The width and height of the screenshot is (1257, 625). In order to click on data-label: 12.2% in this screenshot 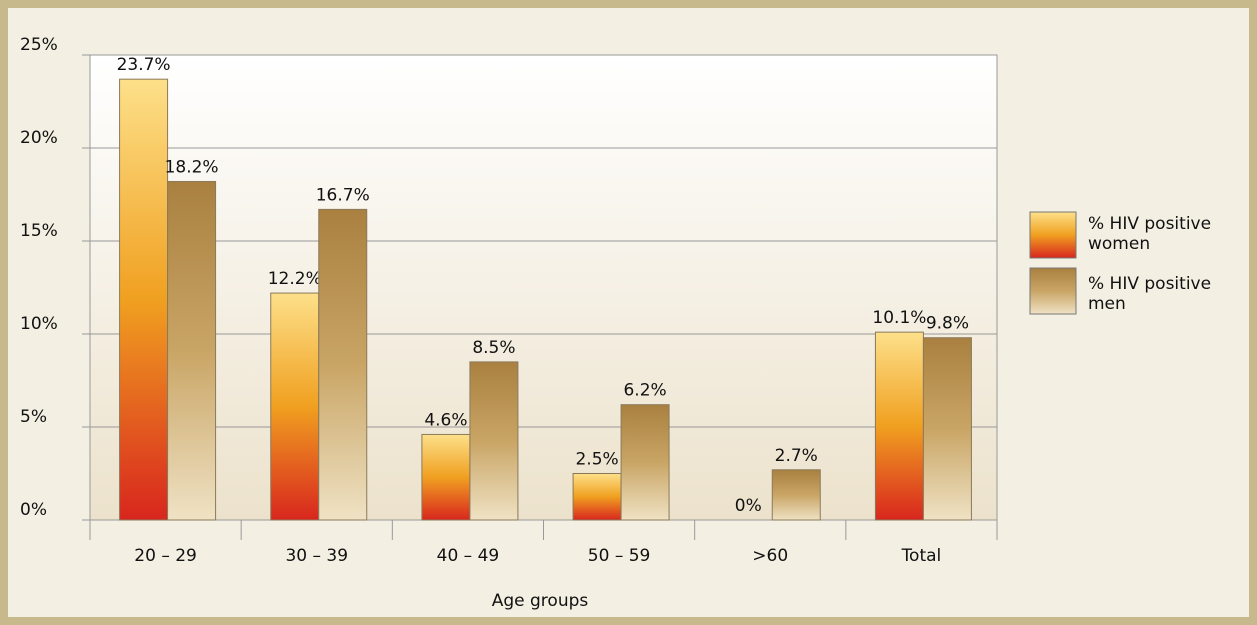, I will do `click(295, 279)`.